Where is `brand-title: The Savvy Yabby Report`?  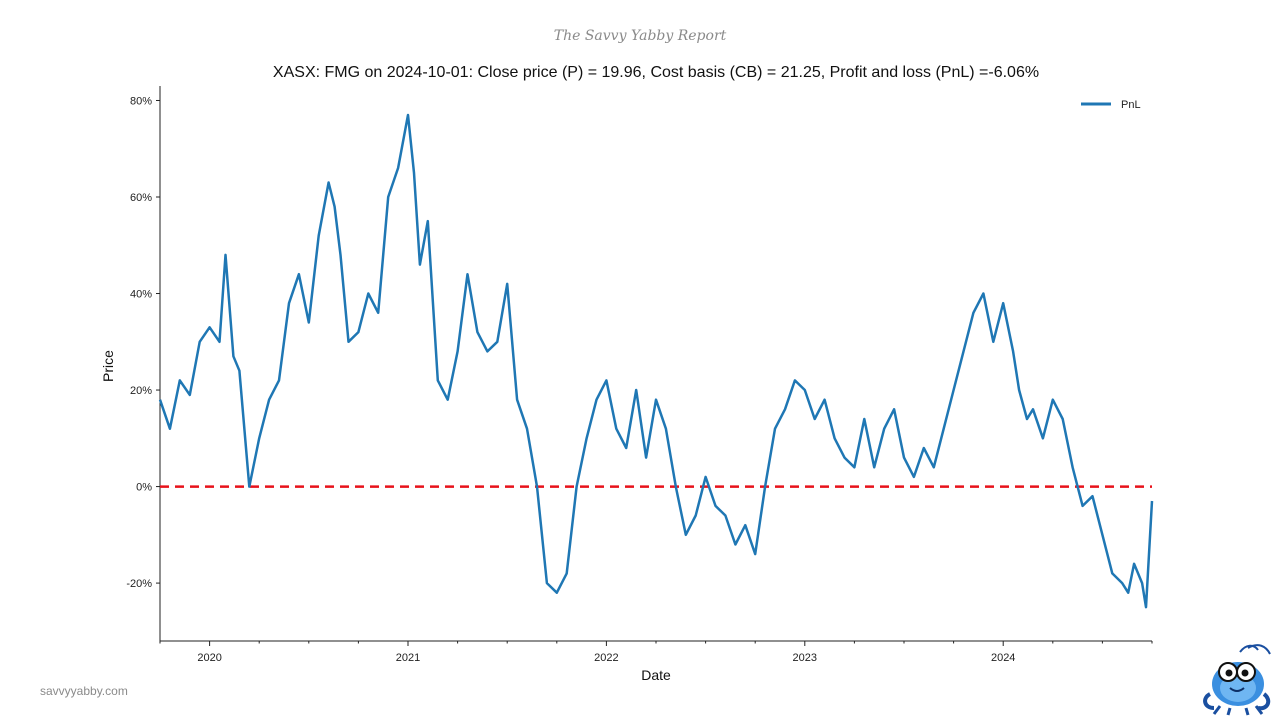 brand-title: The Savvy Yabby Report is located at coordinates (640, 36).